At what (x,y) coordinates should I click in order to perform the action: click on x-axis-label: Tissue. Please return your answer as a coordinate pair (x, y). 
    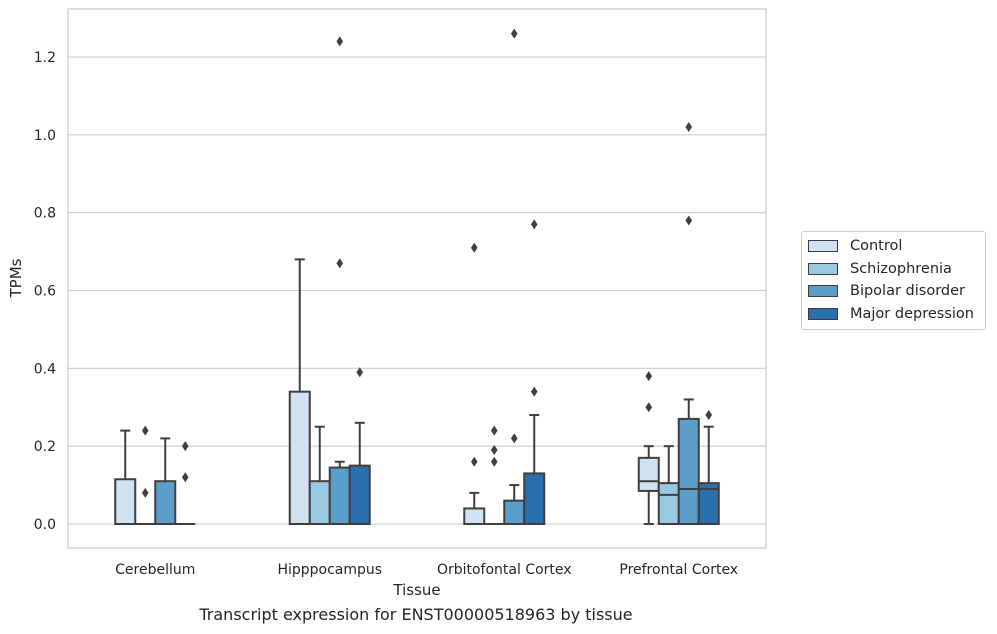
    Looking at the image, I should click on (416, 590).